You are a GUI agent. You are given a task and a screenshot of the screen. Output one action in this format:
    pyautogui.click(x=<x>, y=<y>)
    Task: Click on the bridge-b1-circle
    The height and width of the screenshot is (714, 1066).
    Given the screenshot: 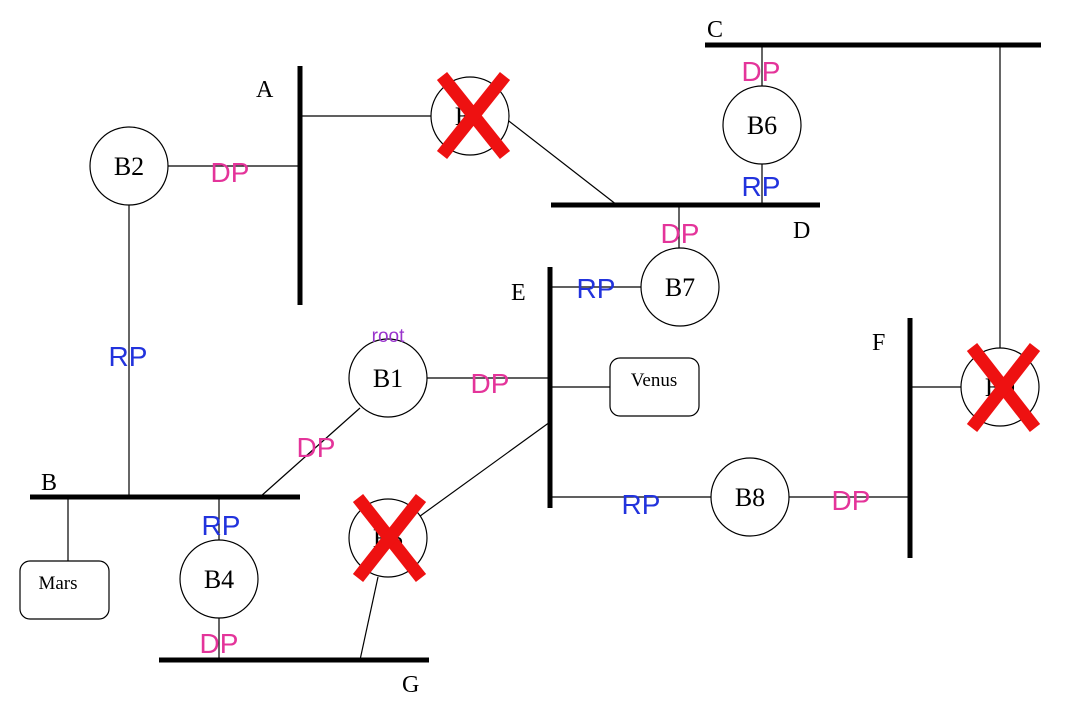 What is the action you would take?
    pyautogui.click(x=388, y=378)
    